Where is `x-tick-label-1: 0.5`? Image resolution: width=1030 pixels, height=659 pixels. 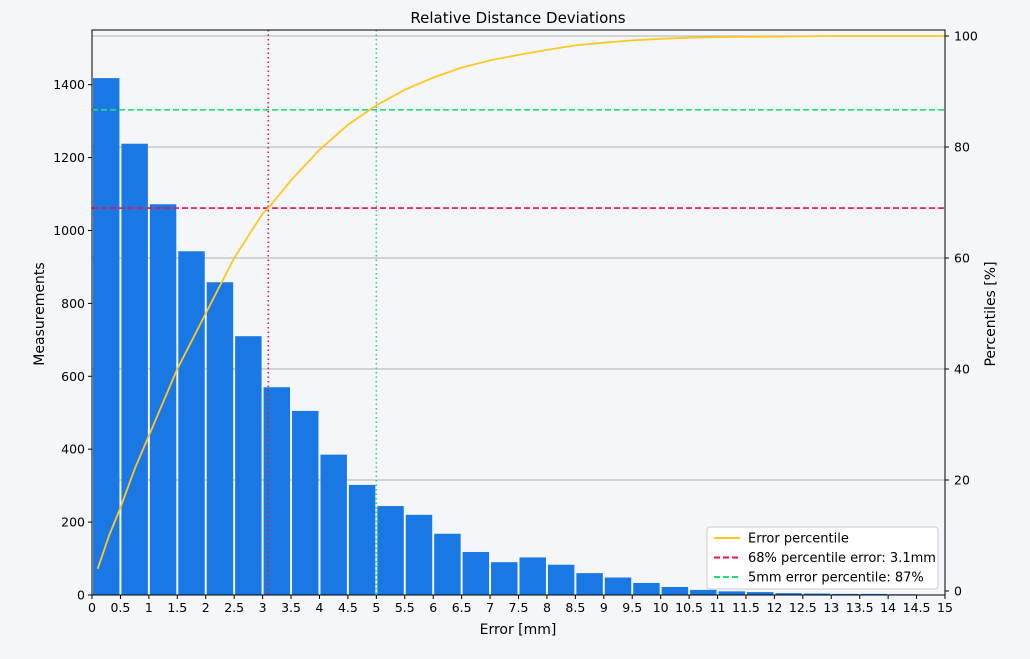
x-tick-label-1: 0.5 is located at coordinates (120, 607).